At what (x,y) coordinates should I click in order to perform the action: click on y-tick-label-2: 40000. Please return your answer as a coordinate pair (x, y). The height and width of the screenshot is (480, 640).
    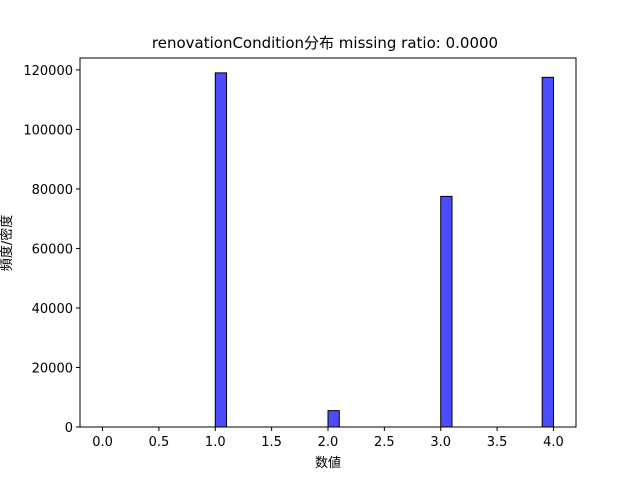
    Looking at the image, I should click on (52, 309).